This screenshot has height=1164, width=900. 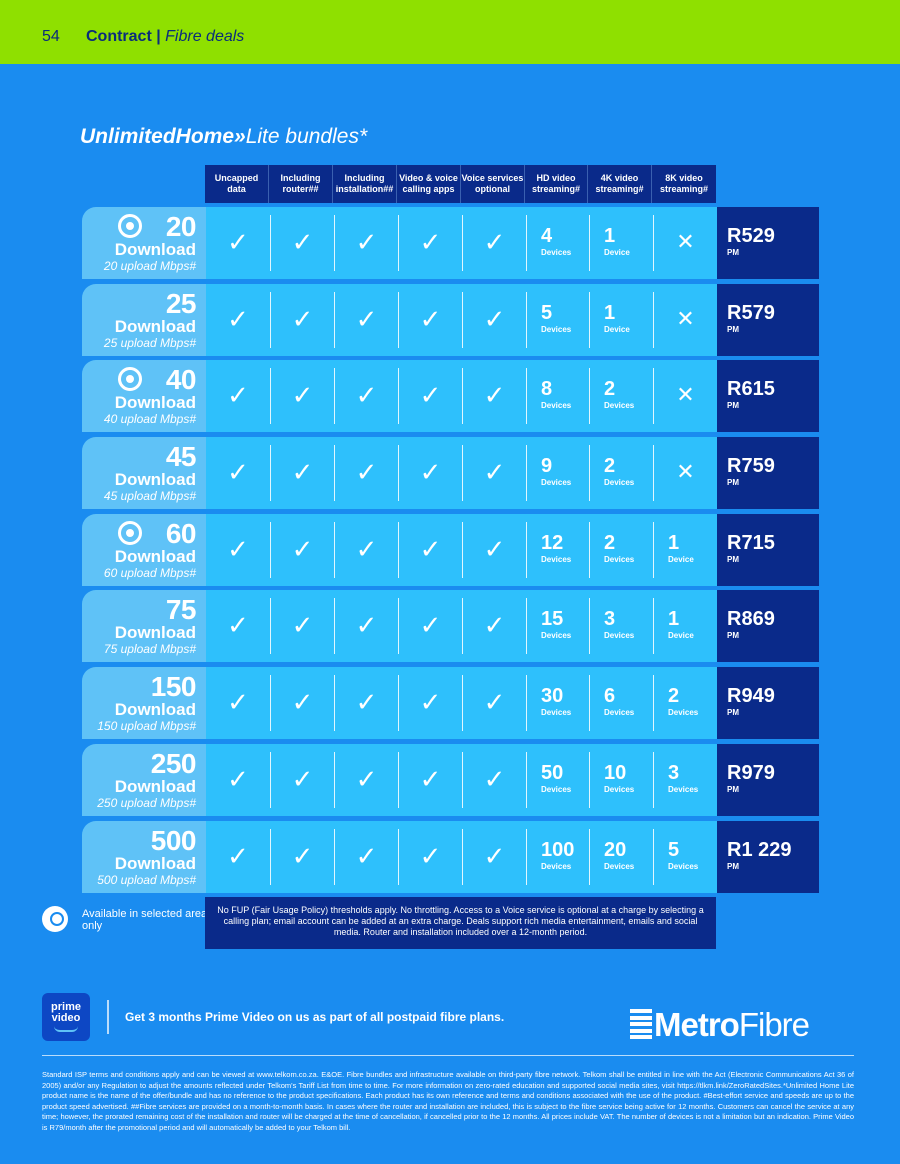 What do you see at coordinates (163, 136) in the screenshot?
I see `title-bold: UnlimitedHome»` at bounding box center [163, 136].